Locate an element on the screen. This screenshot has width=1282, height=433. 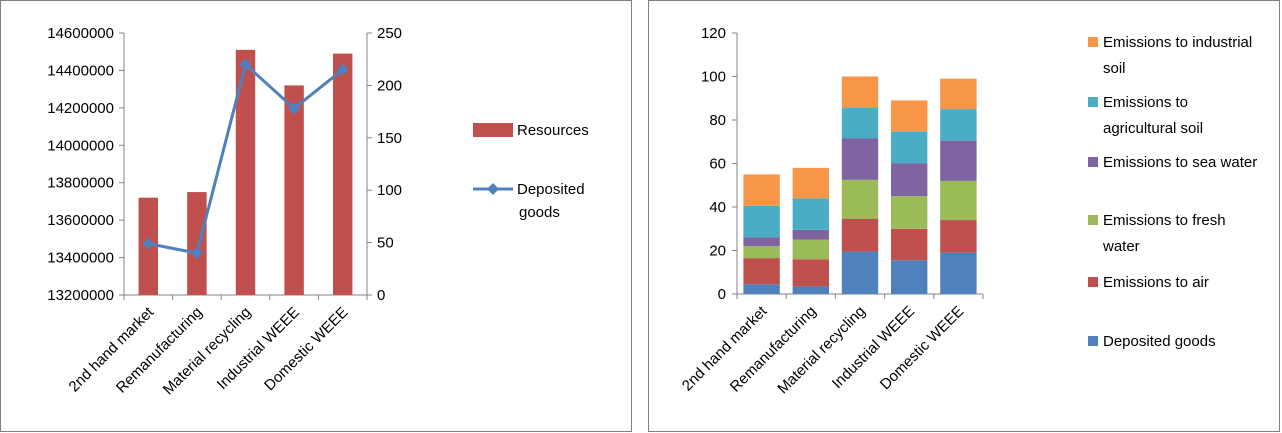
y-tick-label: 40 is located at coordinates (717, 207).